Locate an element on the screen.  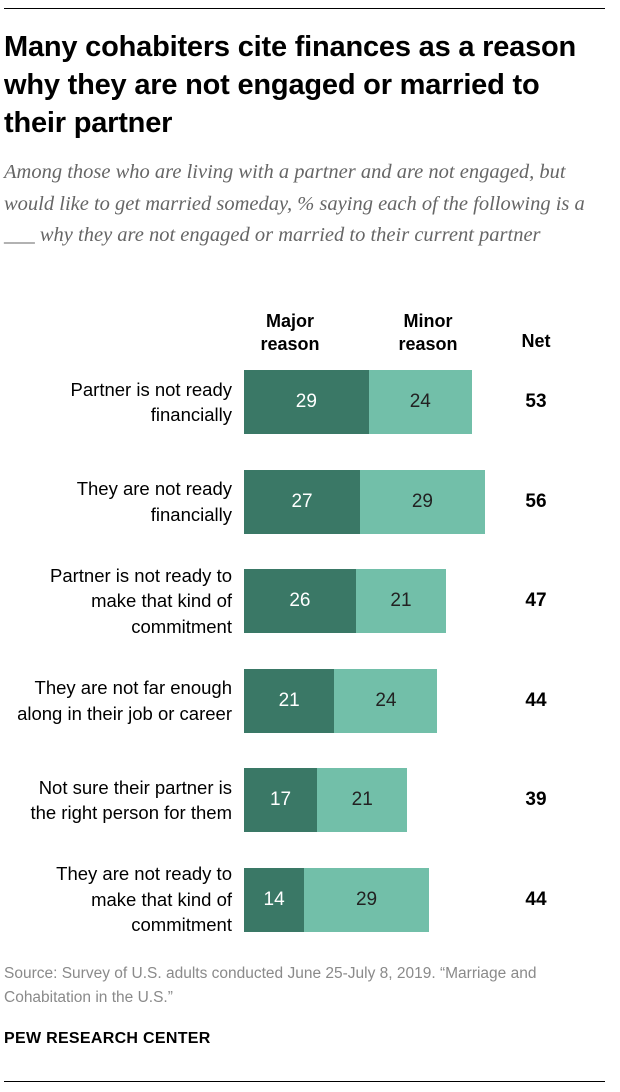
data-label-major: 29 is located at coordinates (306, 401).